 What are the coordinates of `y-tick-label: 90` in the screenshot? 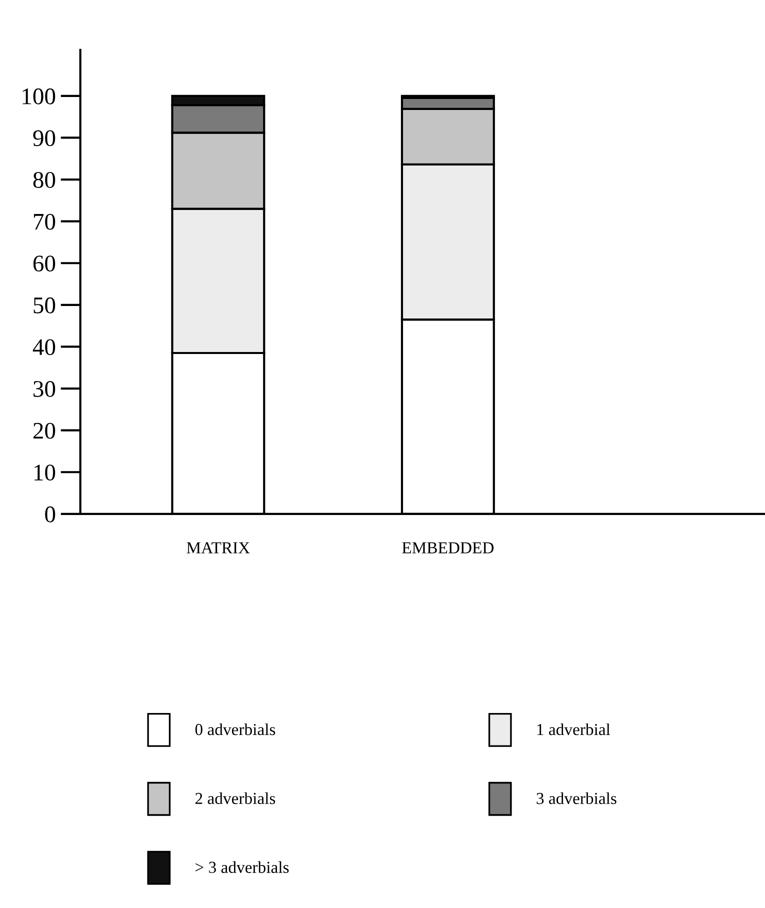 It's located at (44, 138).